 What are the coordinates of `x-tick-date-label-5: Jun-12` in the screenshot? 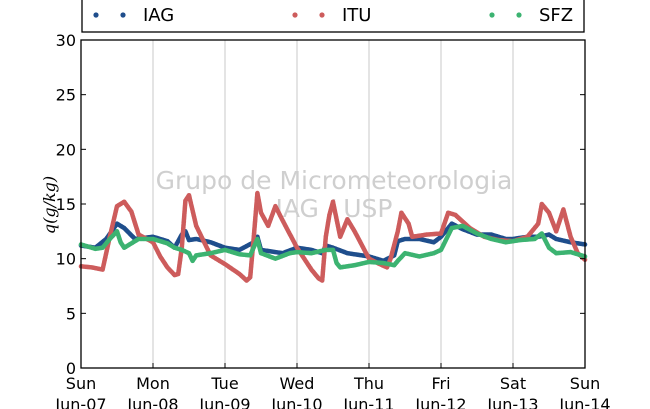 It's located at (440, 402).